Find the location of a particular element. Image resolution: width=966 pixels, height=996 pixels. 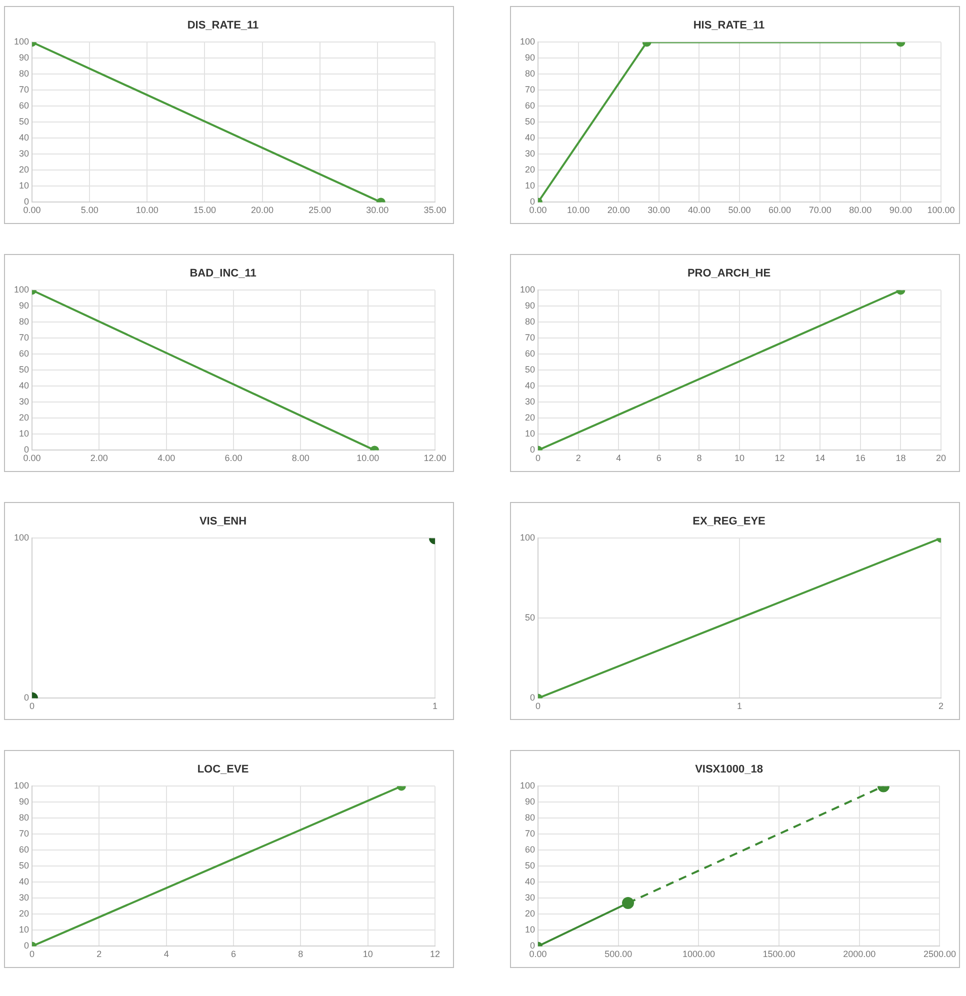

x-tick-label: 1500.00 is located at coordinates (779, 954).